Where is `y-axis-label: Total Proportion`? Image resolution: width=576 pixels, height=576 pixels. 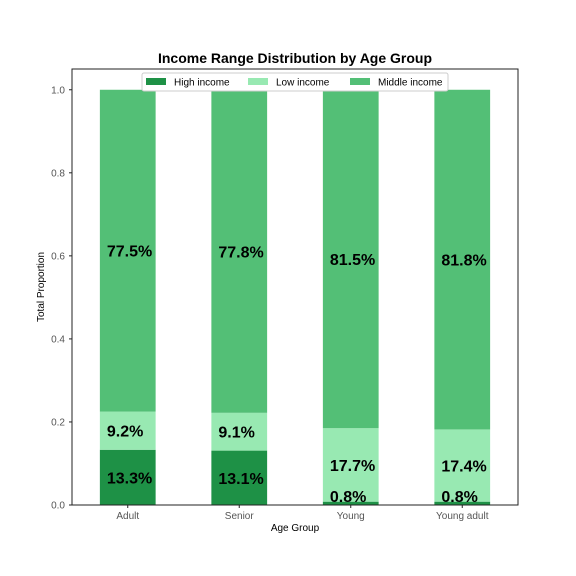 y-axis-label: Total Proportion is located at coordinates (41, 287).